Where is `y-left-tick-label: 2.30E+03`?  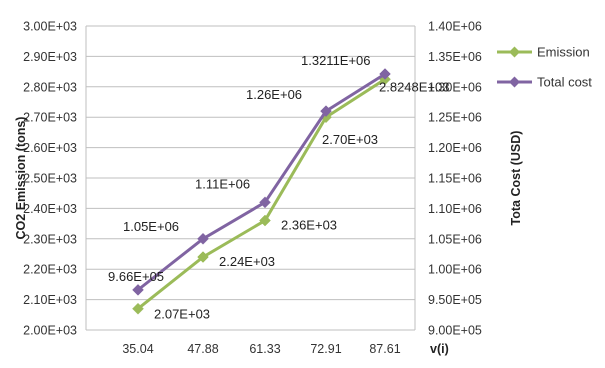
y-left-tick-label: 2.30E+03 is located at coordinates (50, 239).